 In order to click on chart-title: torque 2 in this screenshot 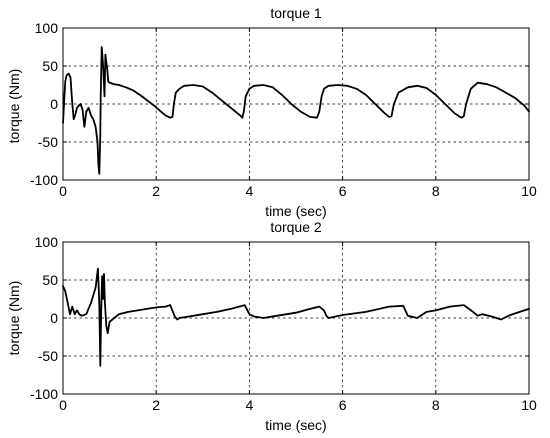, I will do `click(296, 227)`.